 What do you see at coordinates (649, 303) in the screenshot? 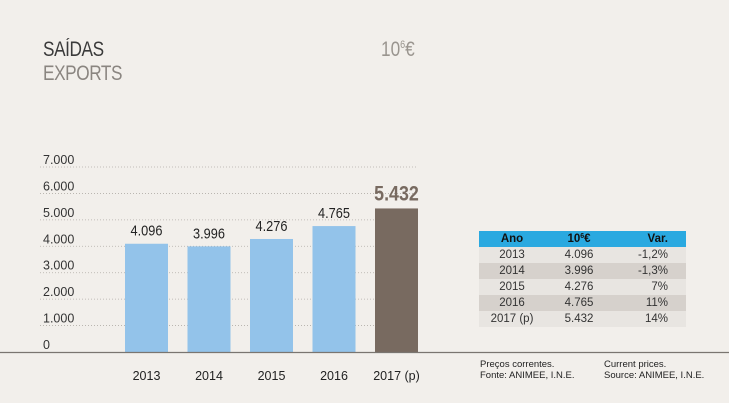
I see `table-cell-var: 11%` at bounding box center [649, 303].